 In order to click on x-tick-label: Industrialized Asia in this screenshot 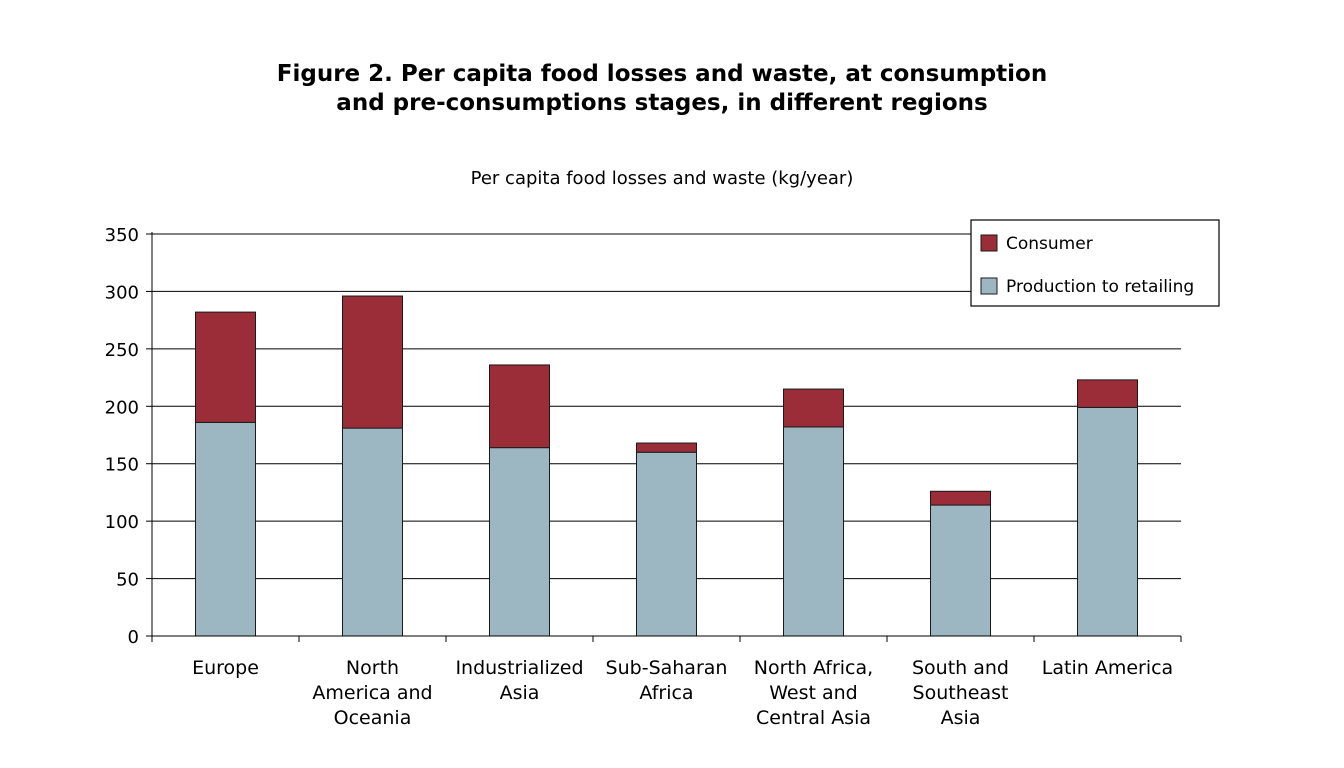, I will do `click(519, 680)`.